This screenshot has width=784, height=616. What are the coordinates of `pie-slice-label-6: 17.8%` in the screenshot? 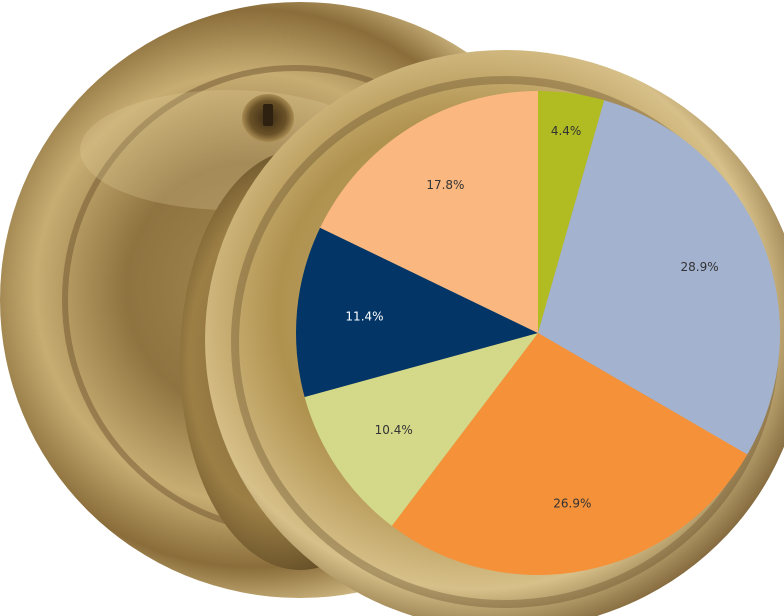 It's located at (445, 185).